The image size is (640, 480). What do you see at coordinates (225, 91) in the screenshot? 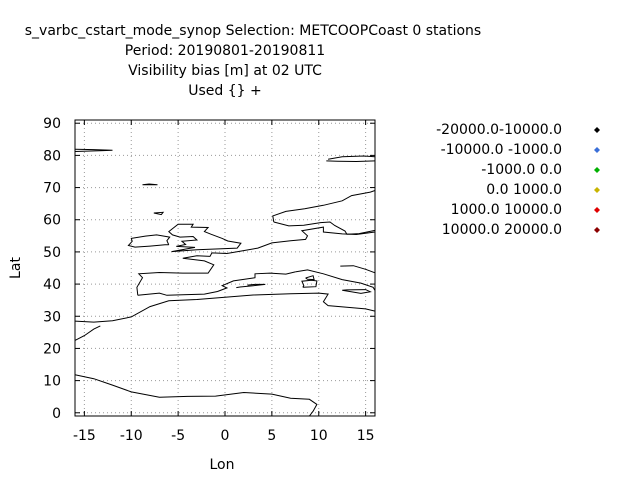
I see `title-line: Used {} +` at bounding box center [225, 91].